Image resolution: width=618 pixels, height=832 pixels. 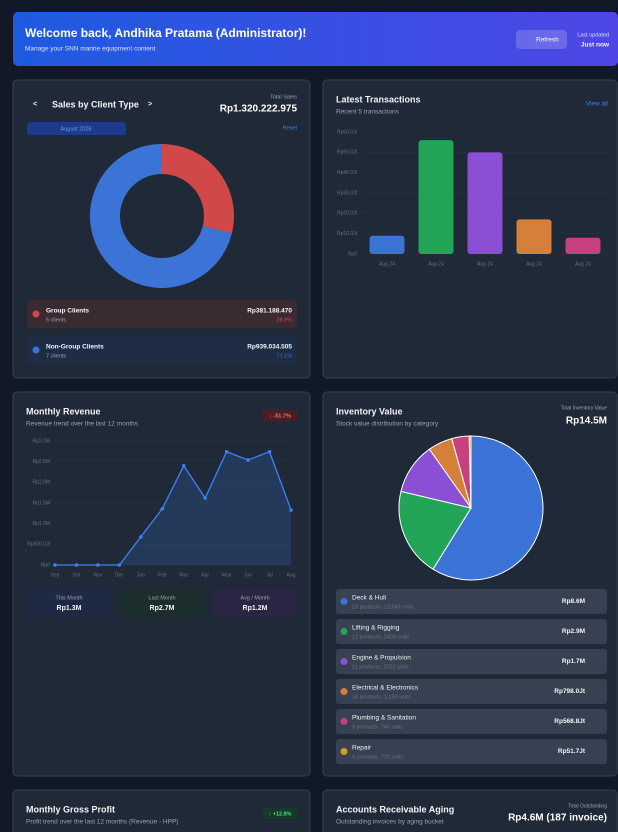 What do you see at coordinates (95, 104) in the screenshot?
I see `panel-title: Sales by Client Type` at bounding box center [95, 104].